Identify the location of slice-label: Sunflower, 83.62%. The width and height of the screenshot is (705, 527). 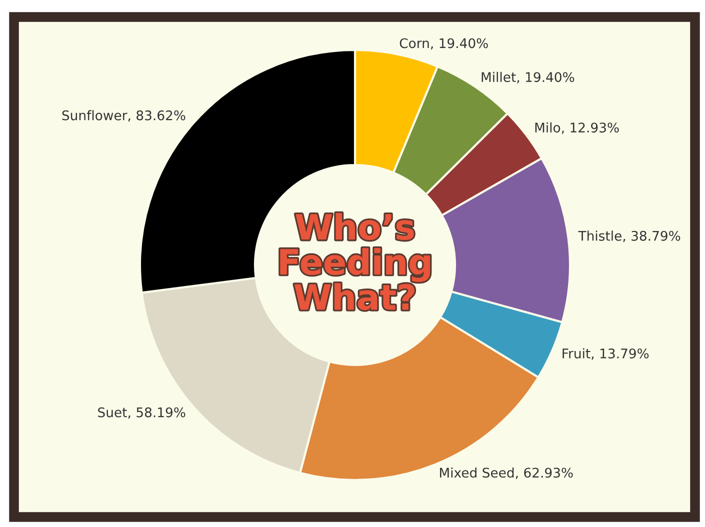
(124, 116).